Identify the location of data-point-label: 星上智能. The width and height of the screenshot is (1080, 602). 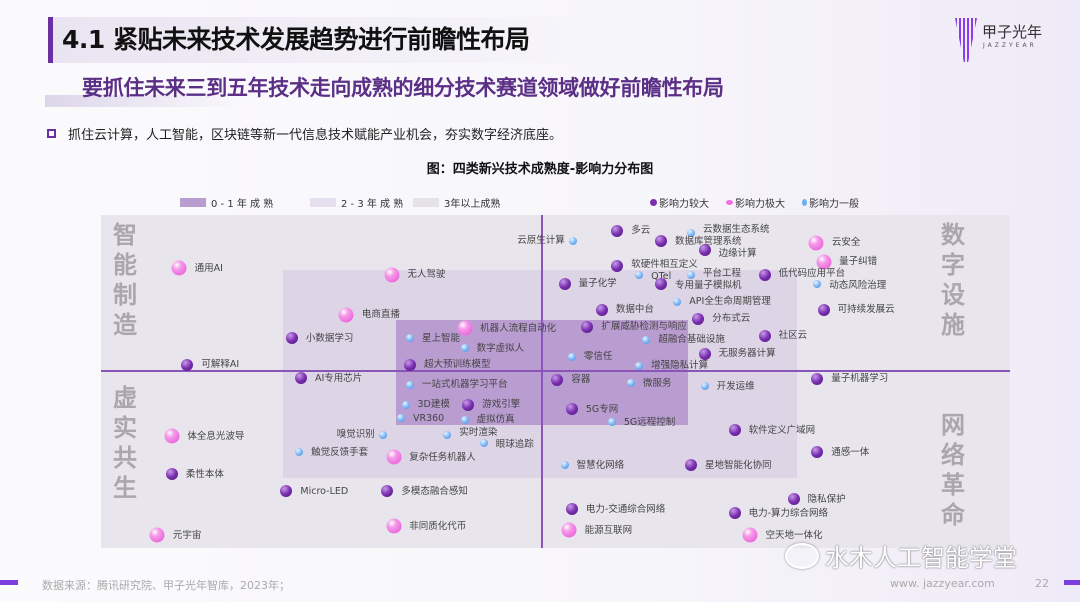
(441, 338).